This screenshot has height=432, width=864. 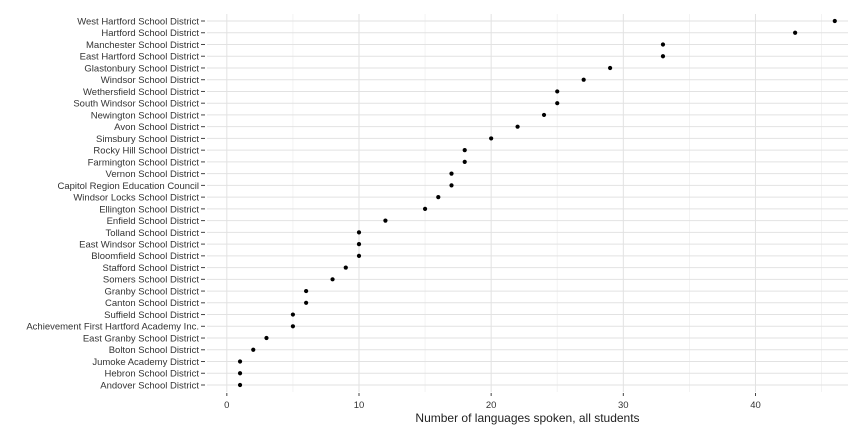 I want to click on y-tick-label: Vernon School District, so click(x=153, y=174).